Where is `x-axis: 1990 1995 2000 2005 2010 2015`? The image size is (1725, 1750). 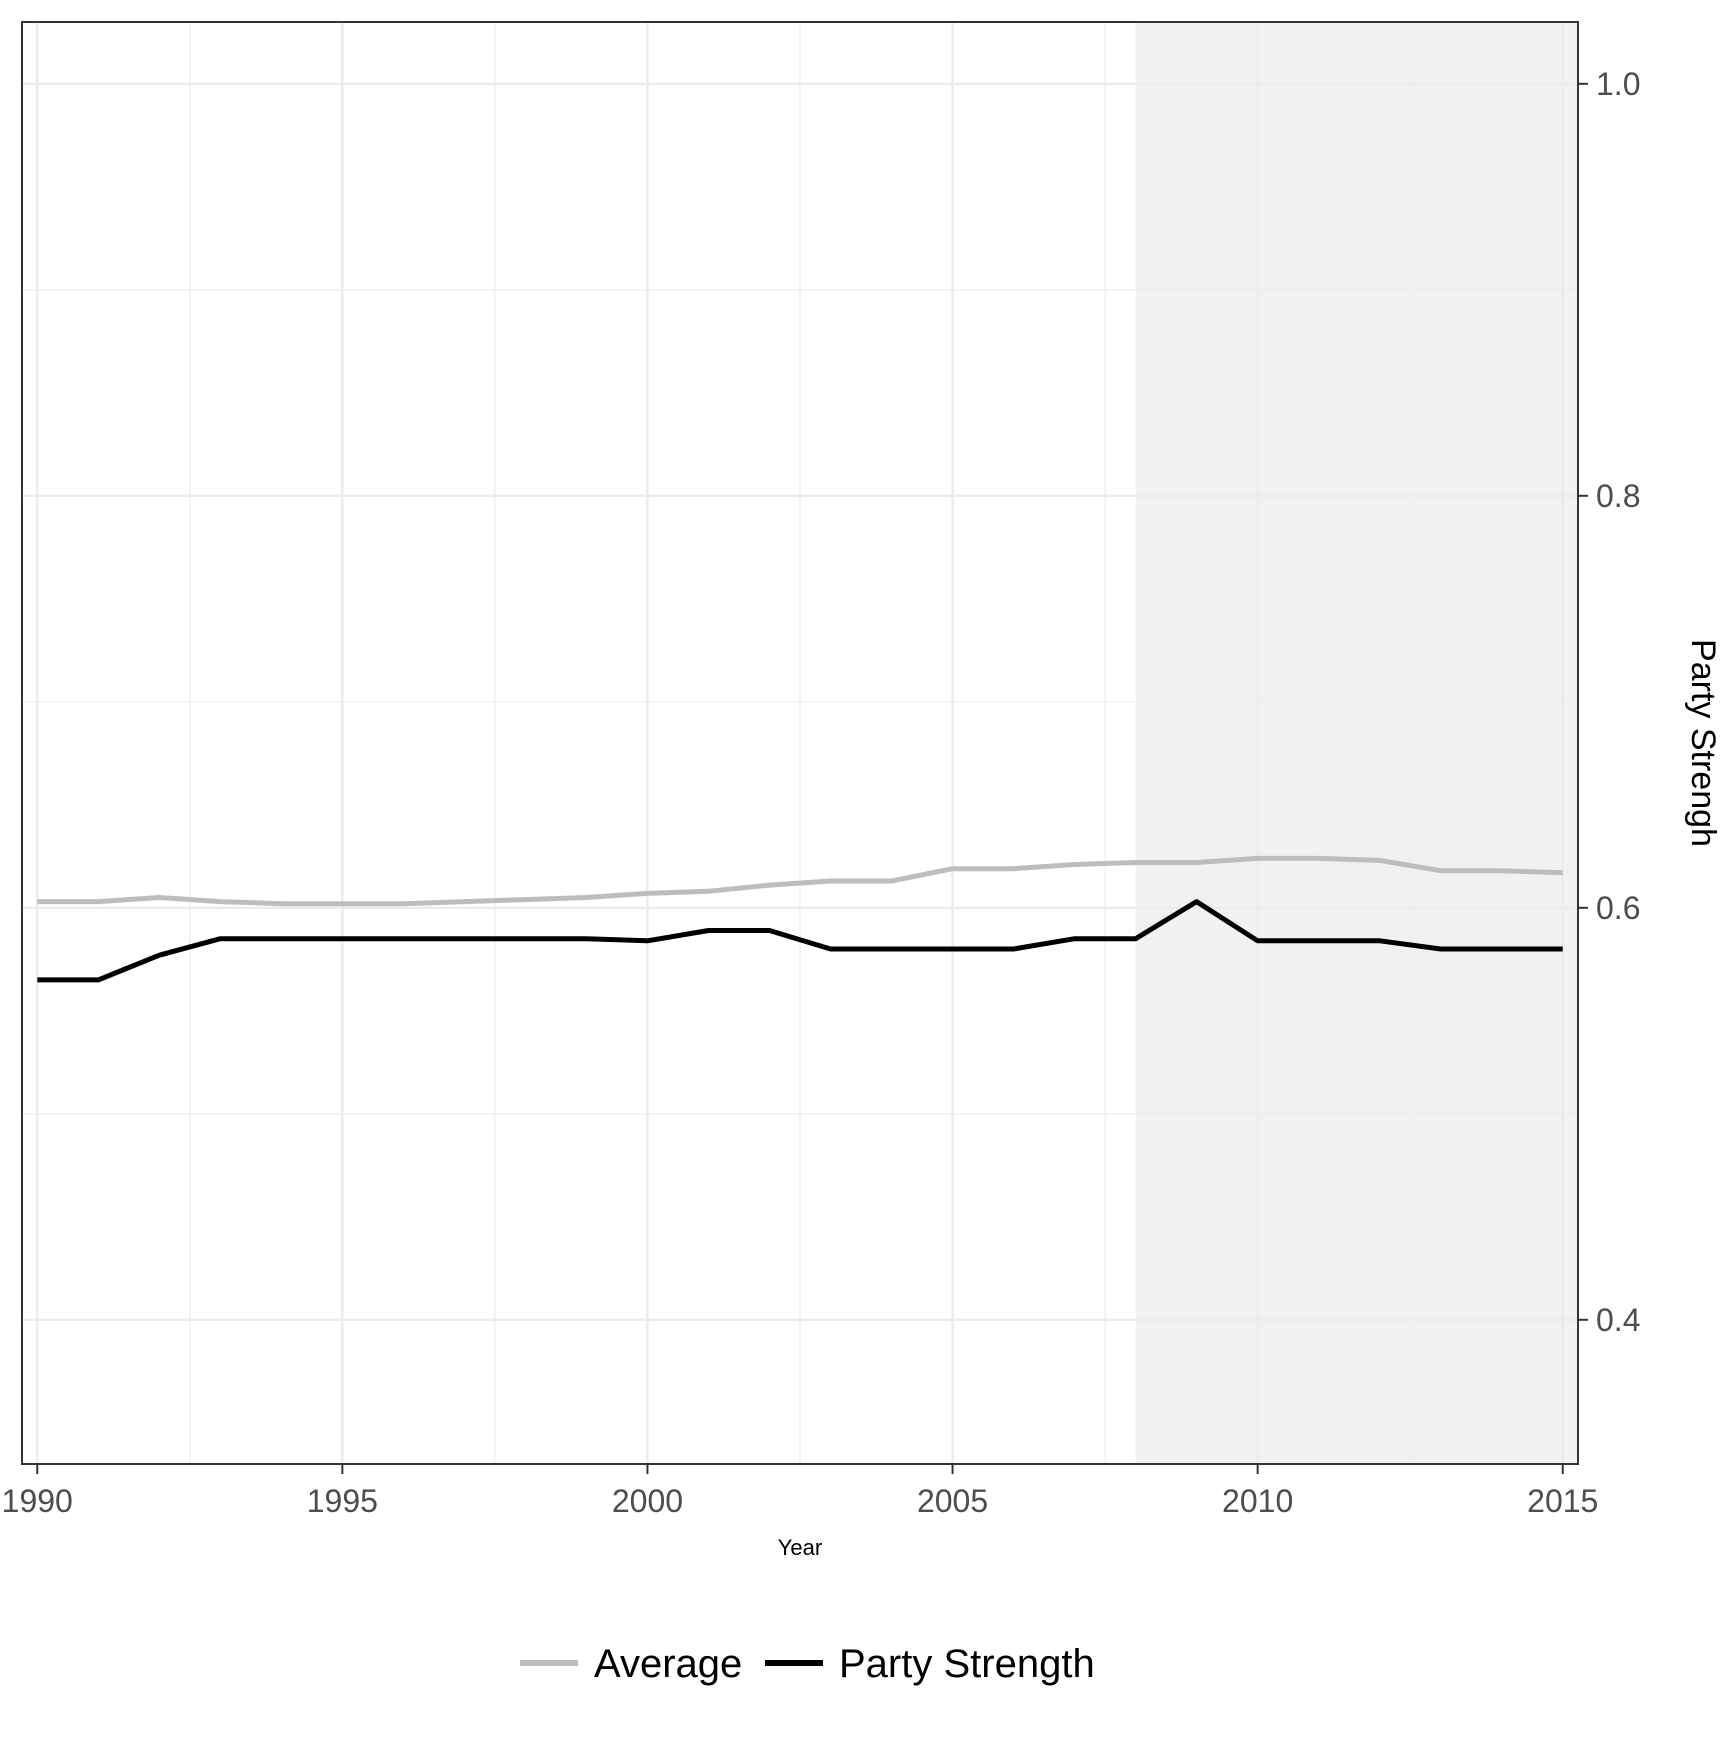 x-axis: 1990 1995 2000 2005 2010 2015 is located at coordinates (800, 1491).